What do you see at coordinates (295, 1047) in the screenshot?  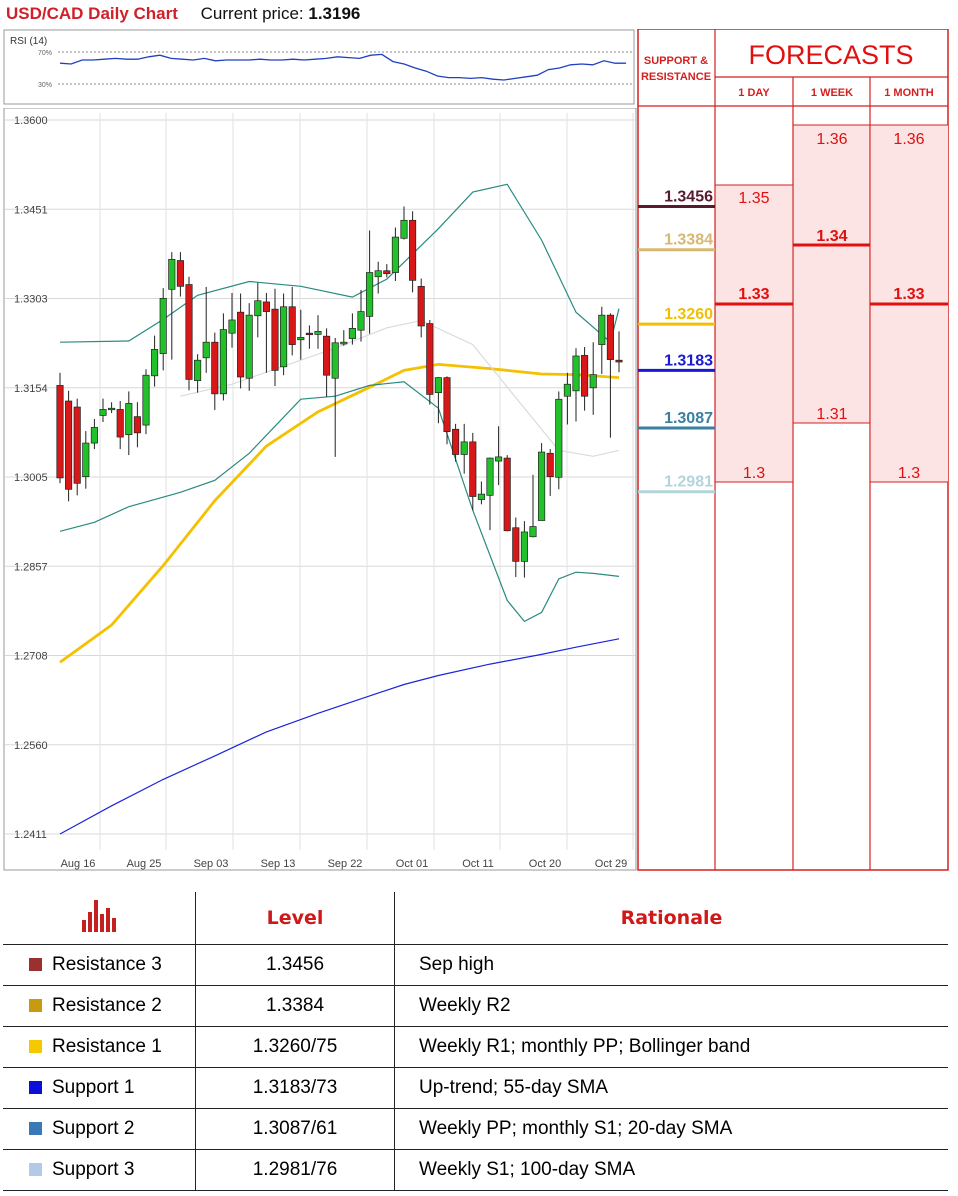 I see `level-value: 1.3260/75` at bounding box center [295, 1047].